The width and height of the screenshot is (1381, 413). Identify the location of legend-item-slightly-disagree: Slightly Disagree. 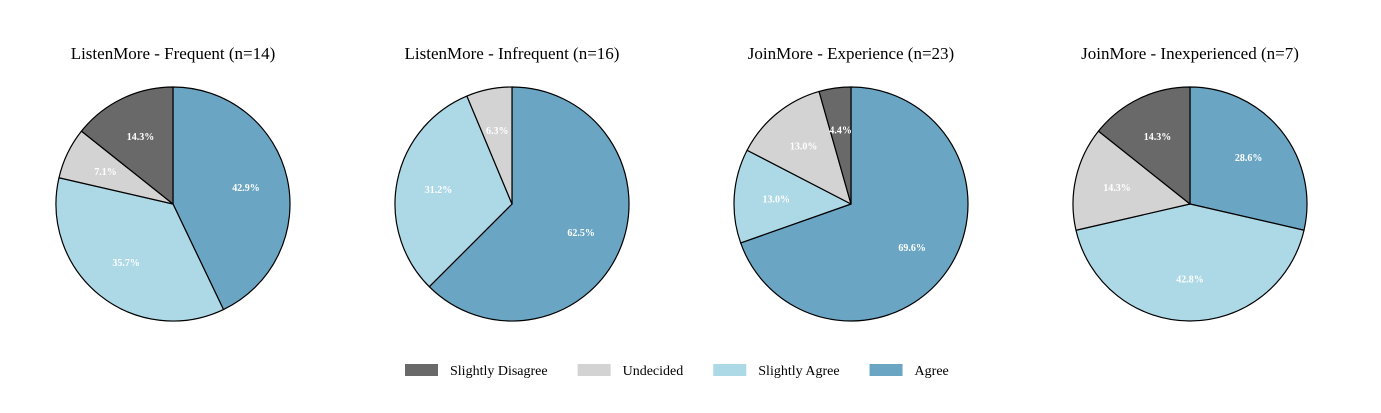
(476, 371).